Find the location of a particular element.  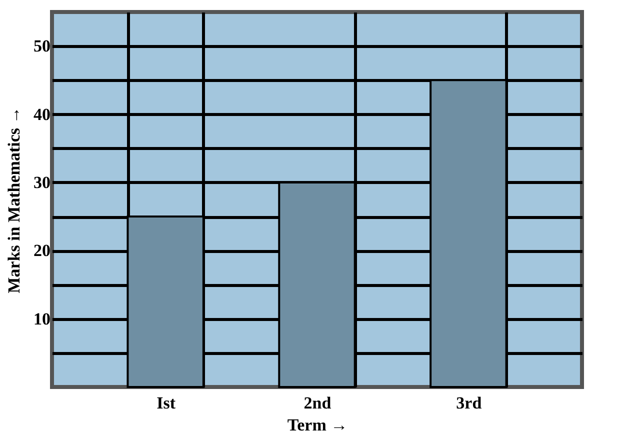

y-tick-label: 10 is located at coordinates (42, 318).